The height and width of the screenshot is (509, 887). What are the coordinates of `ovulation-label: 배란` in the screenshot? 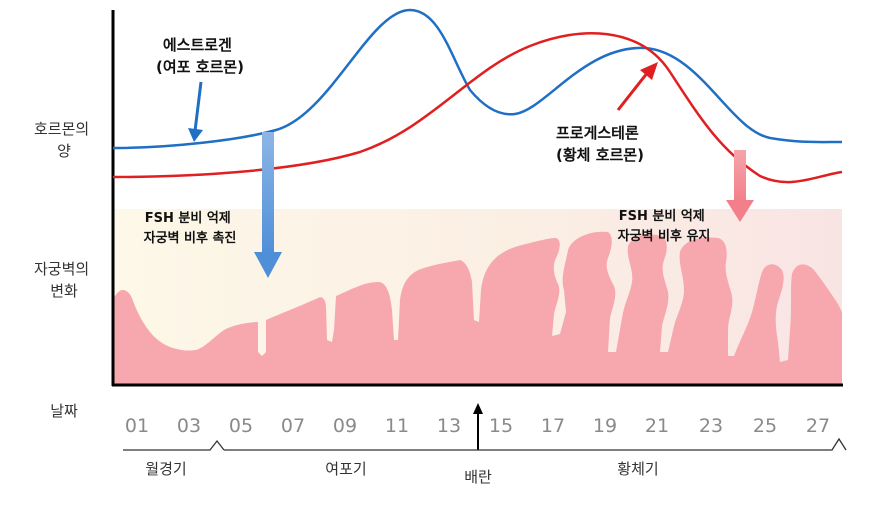 It's located at (478, 477).